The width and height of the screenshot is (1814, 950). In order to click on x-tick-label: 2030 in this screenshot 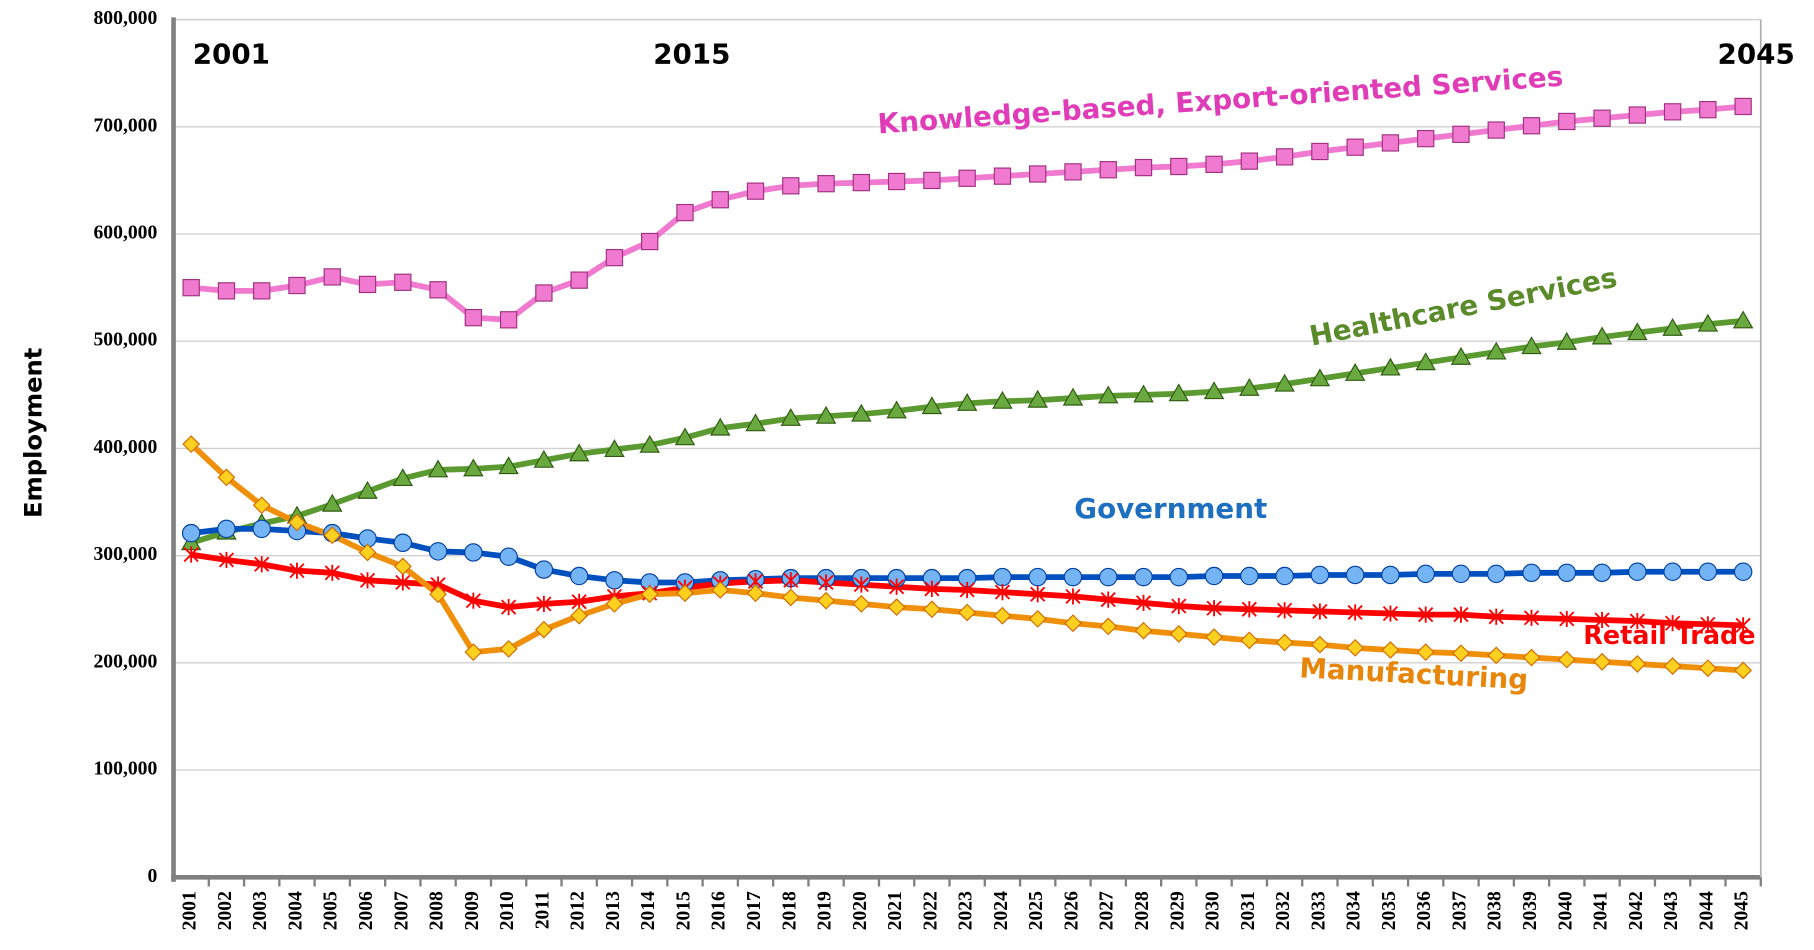, I will do `click(1213, 910)`.